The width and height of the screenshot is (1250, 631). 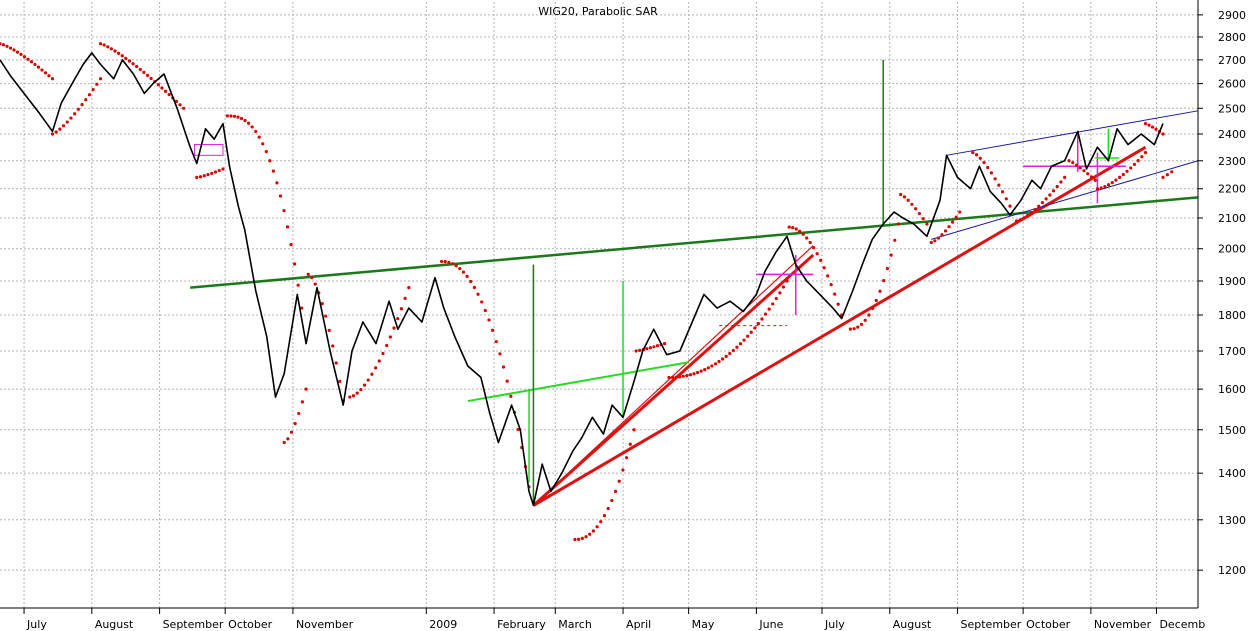 What do you see at coordinates (1232, 218) in the screenshot?
I see `y-tick-label: 2100` at bounding box center [1232, 218].